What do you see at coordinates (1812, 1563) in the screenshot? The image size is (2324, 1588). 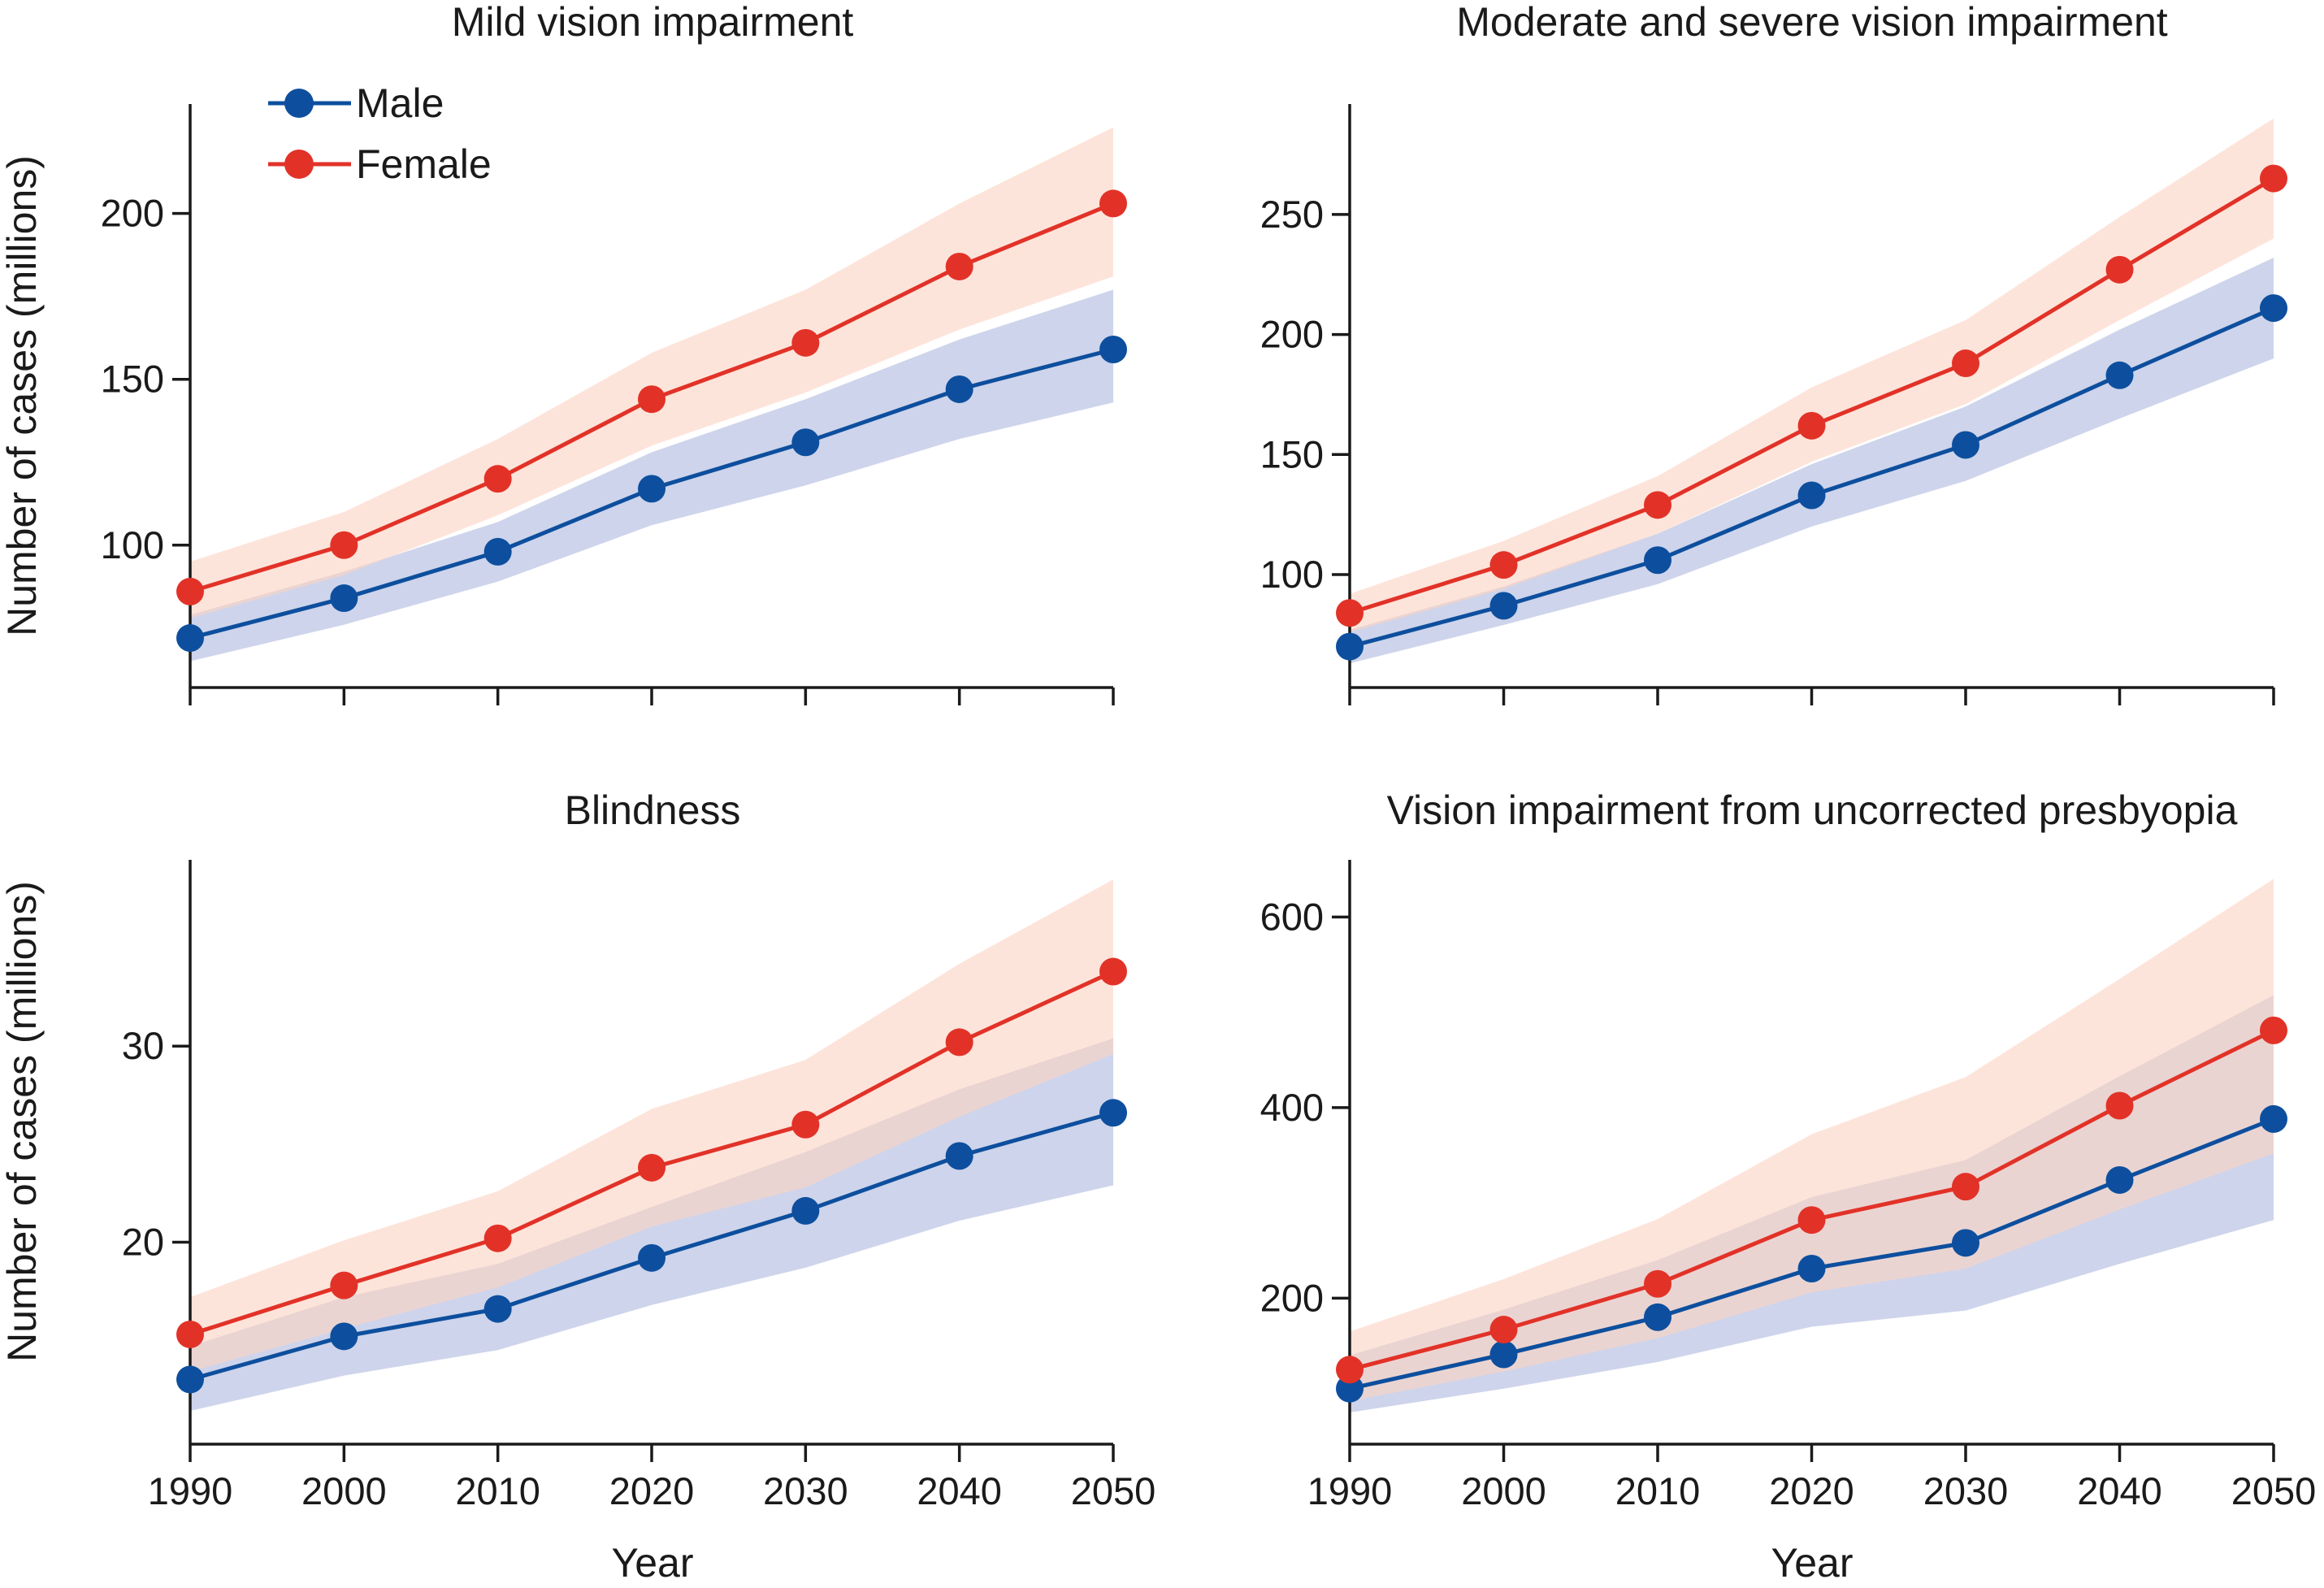 I see `x-axis-title-right: Year` at bounding box center [1812, 1563].